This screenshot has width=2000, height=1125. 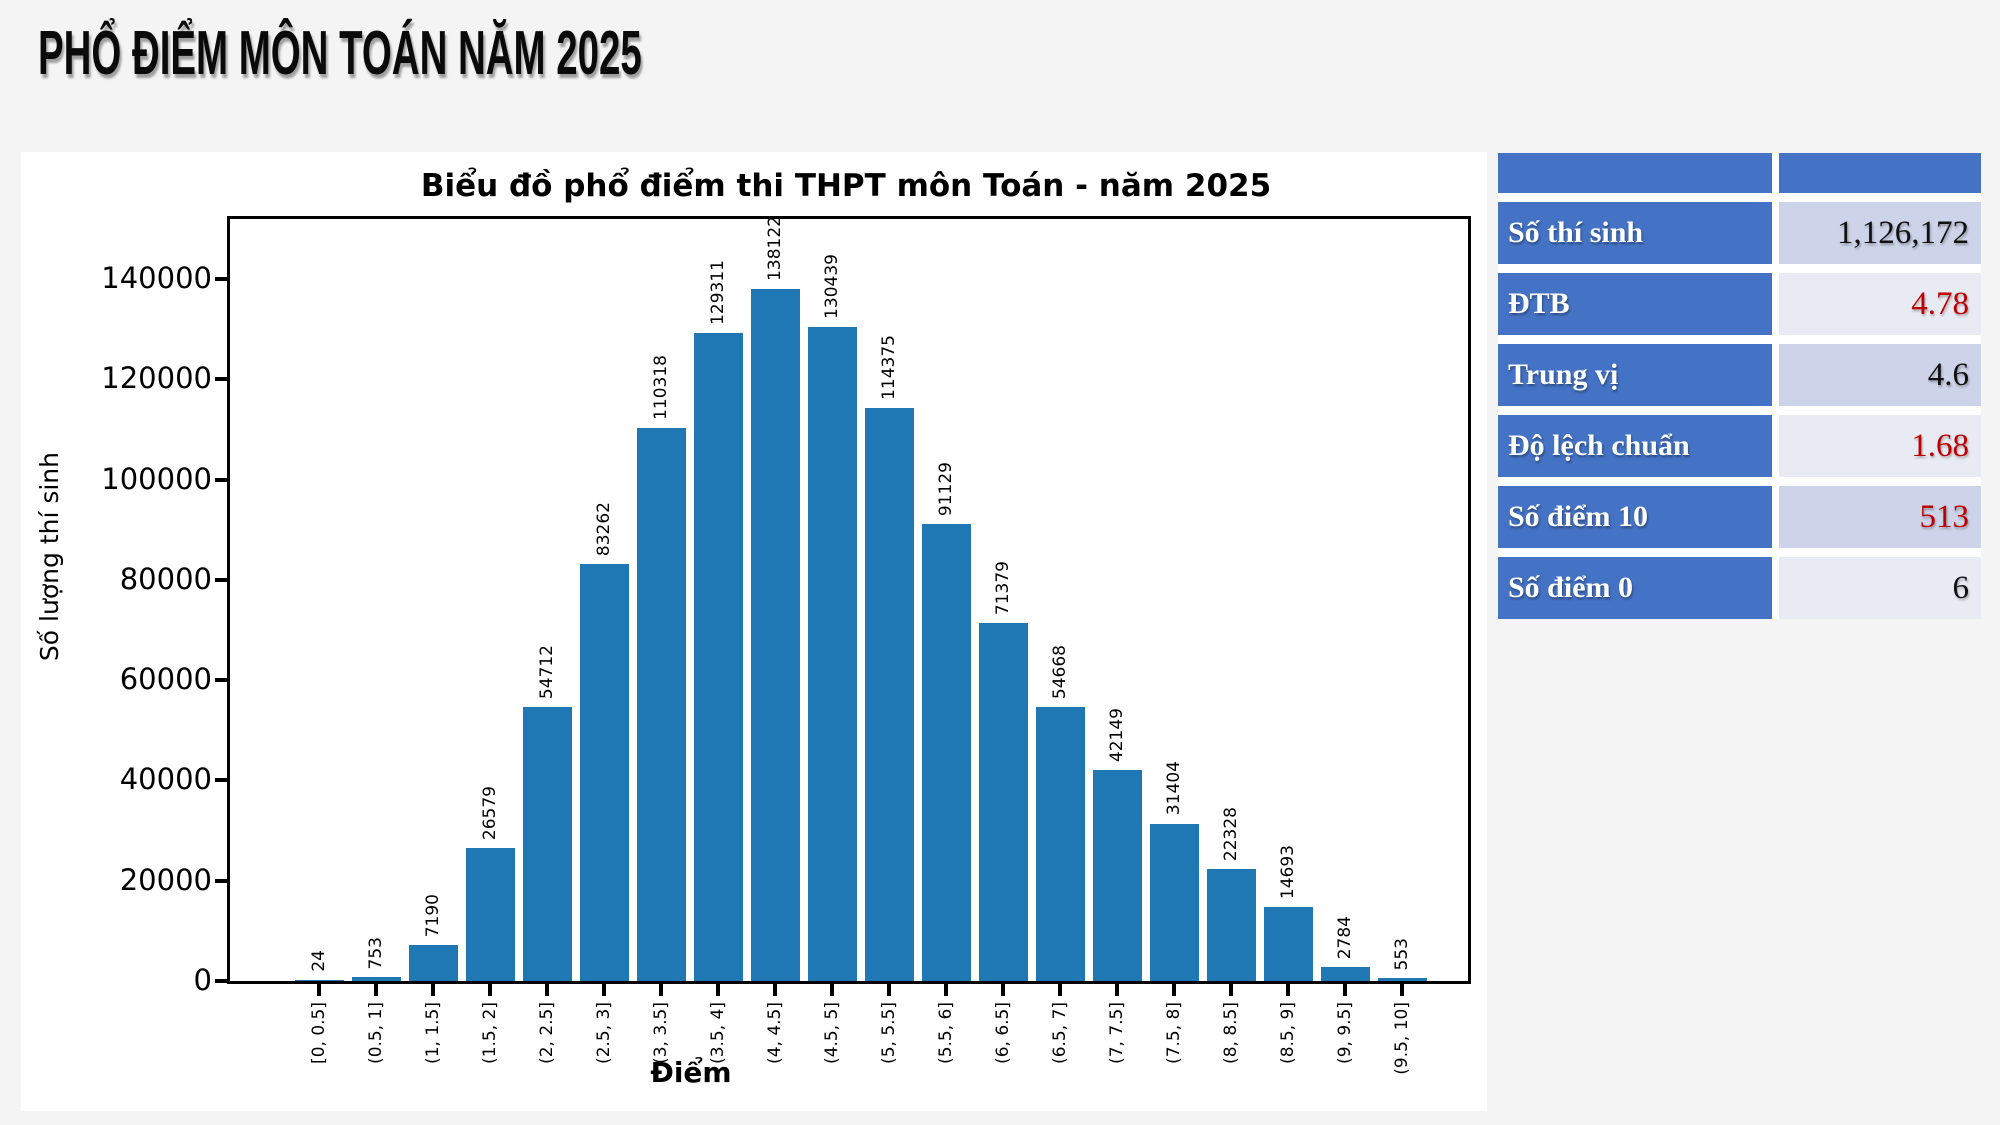 I want to click on bar-slot: 14693 (8.5, 9], so click(x=1288, y=641).